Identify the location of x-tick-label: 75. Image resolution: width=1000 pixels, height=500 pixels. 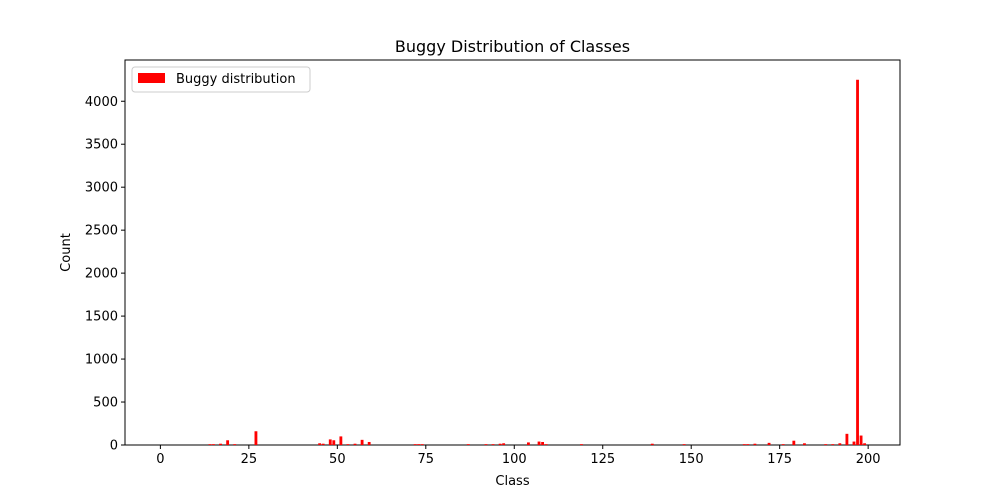
(426, 459).